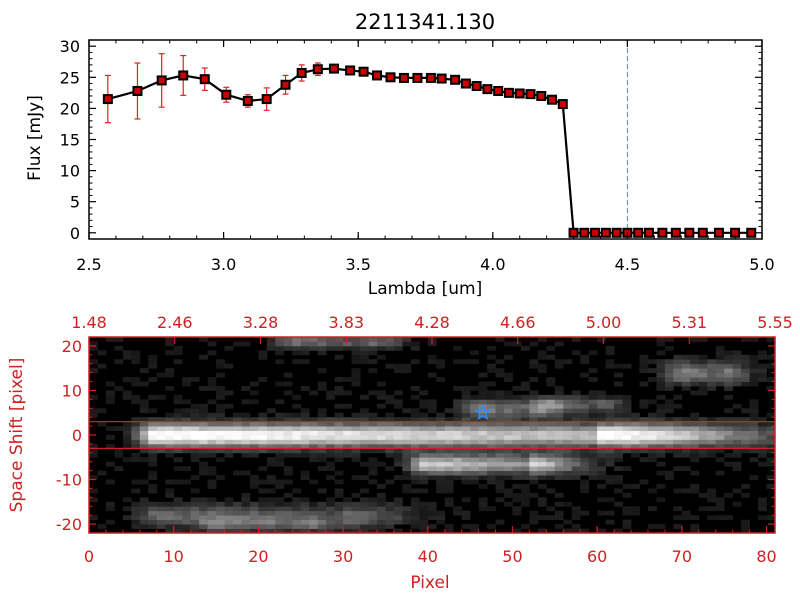 The width and height of the screenshot is (800, 600). What do you see at coordinates (682, 556) in the screenshot?
I see `bottom-x-tick-label: 70` at bounding box center [682, 556].